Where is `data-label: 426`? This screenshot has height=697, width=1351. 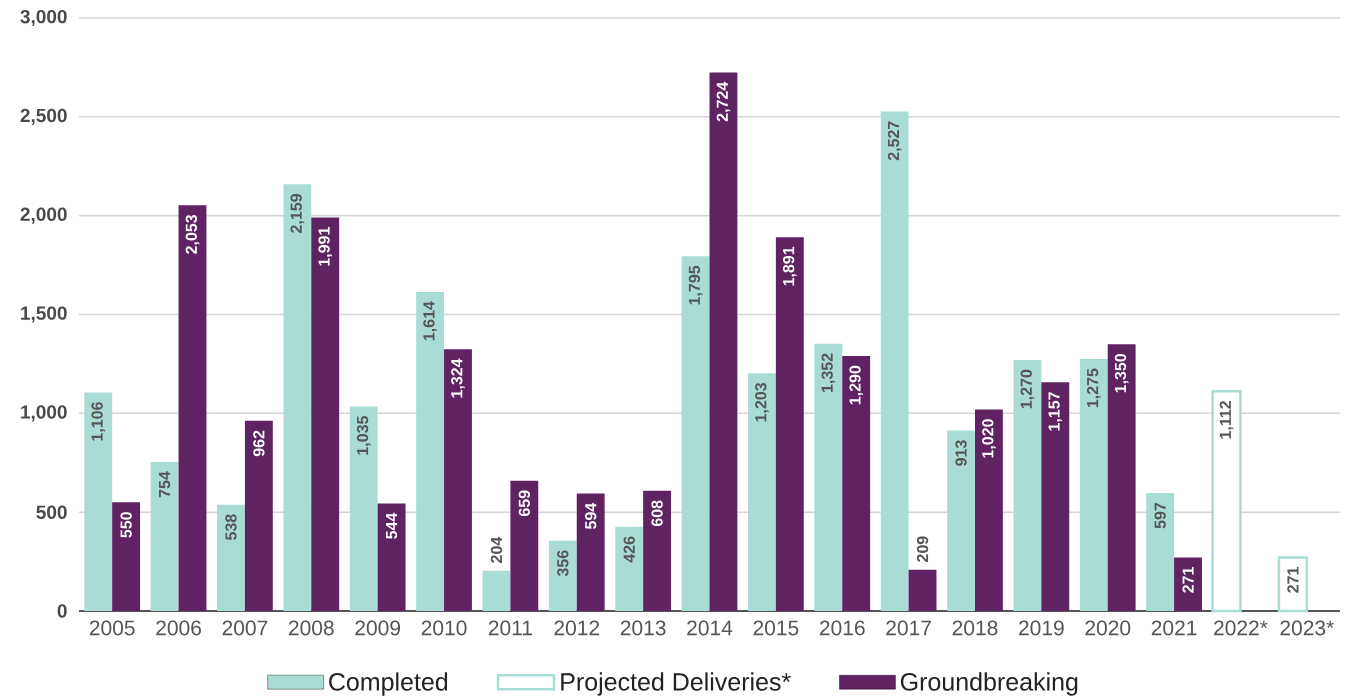
data-label: 426 is located at coordinates (629, 549).